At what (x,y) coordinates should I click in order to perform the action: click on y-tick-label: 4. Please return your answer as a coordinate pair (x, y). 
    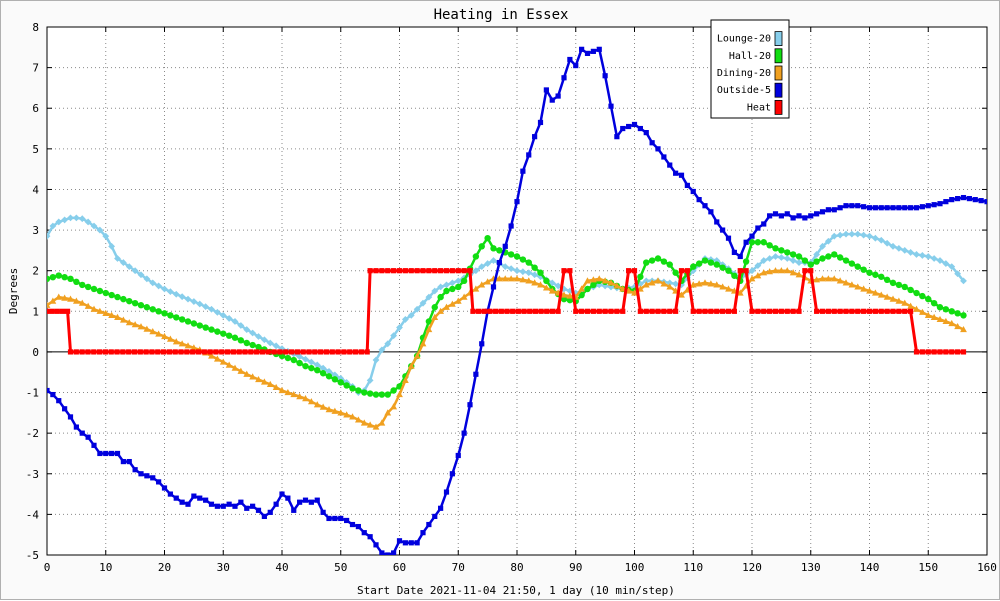
    Looking at the image, I should click on (35, 189).